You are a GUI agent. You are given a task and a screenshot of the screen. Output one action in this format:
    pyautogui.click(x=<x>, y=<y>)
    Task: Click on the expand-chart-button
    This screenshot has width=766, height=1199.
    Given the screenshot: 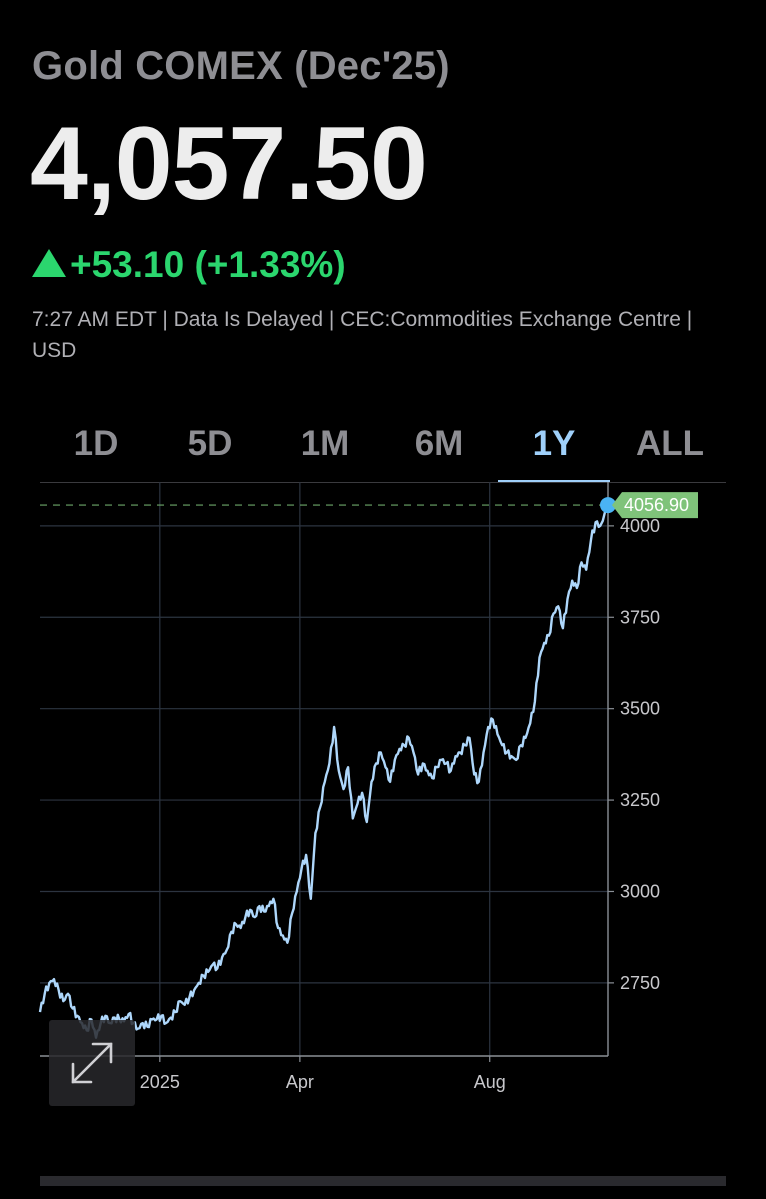 What is the action you would take?
    pyautogui.click(x=92, y=1063)
    